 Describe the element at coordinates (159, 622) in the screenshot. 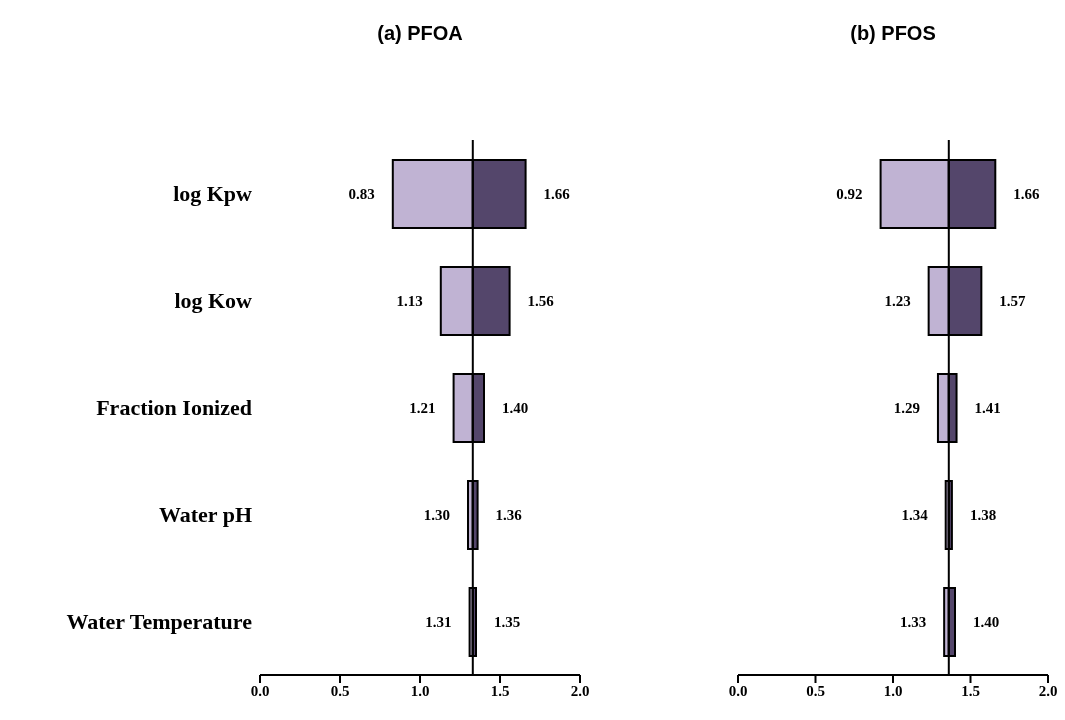

I see `y-tick-label: Water Temperature` at that location.